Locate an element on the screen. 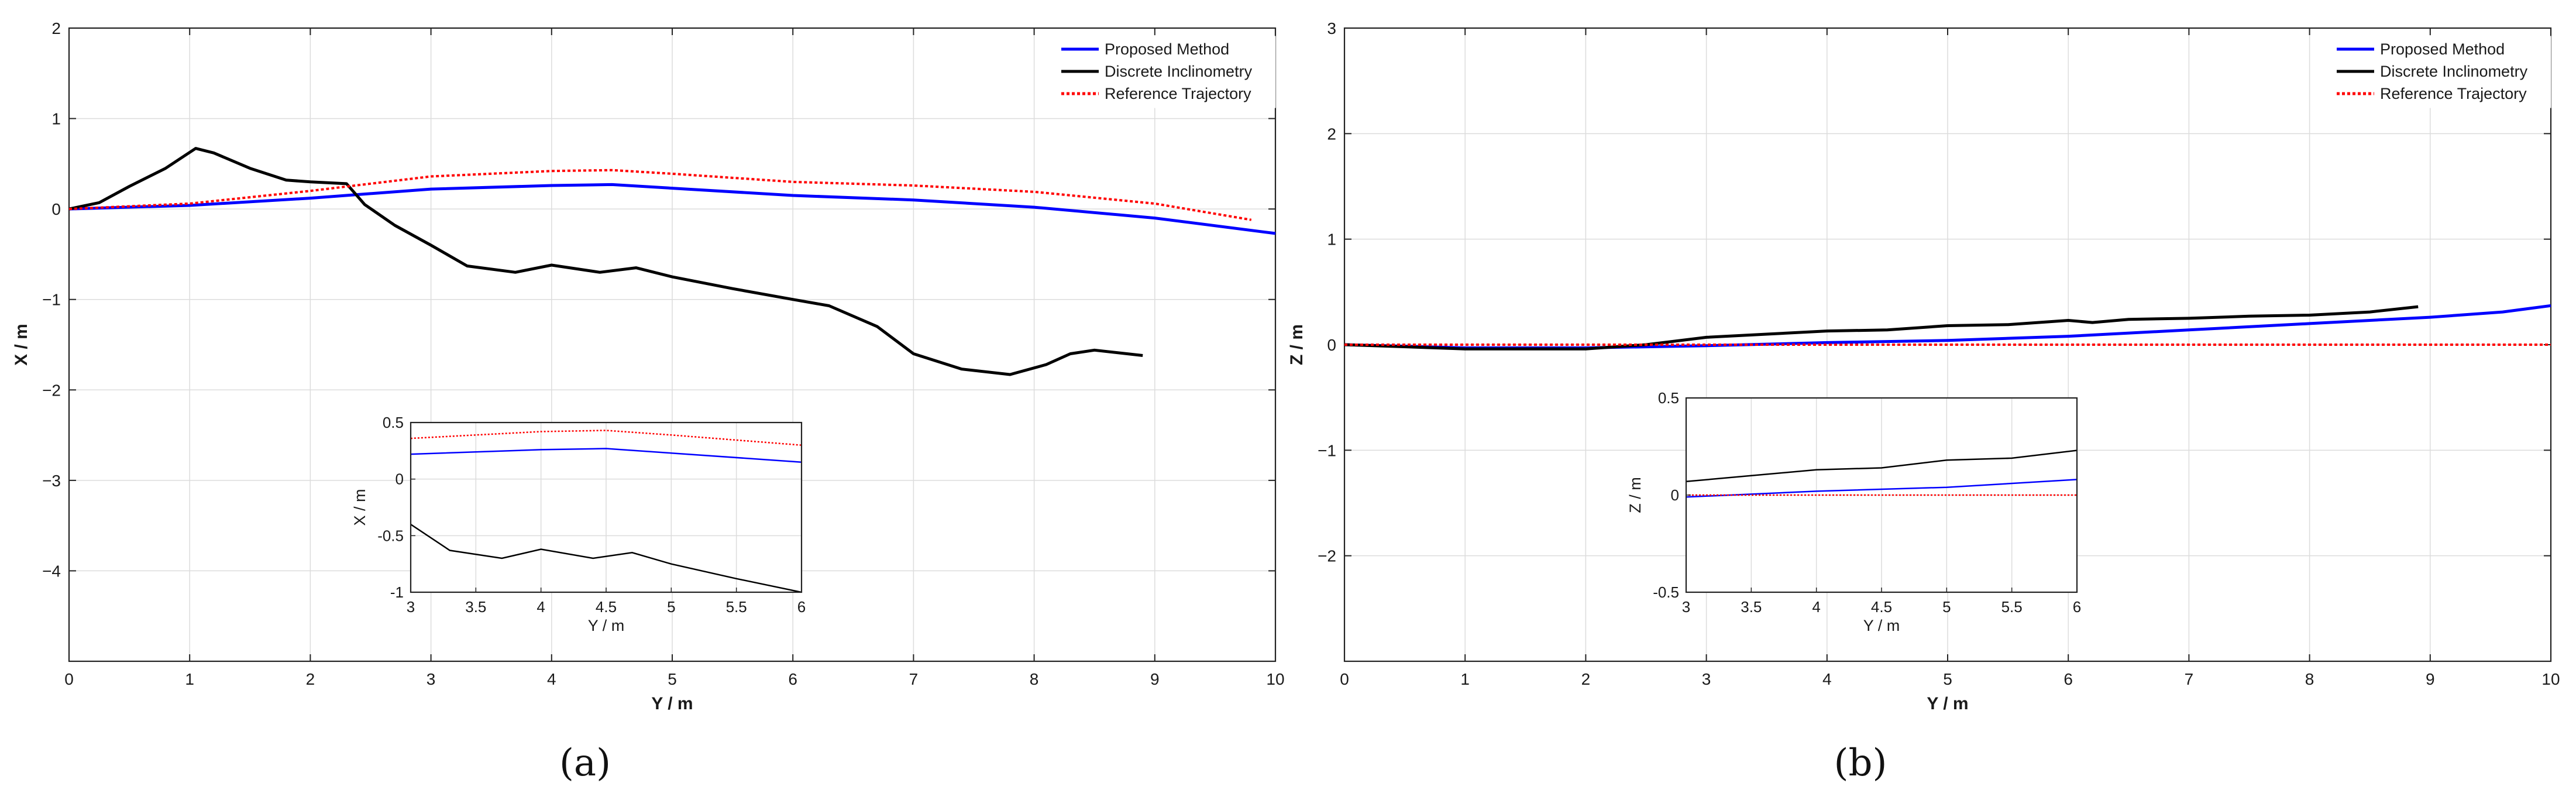 The width and height of the screenshot is (2576, 807). panel-caption: (a) is located at coordinates (585, 763).